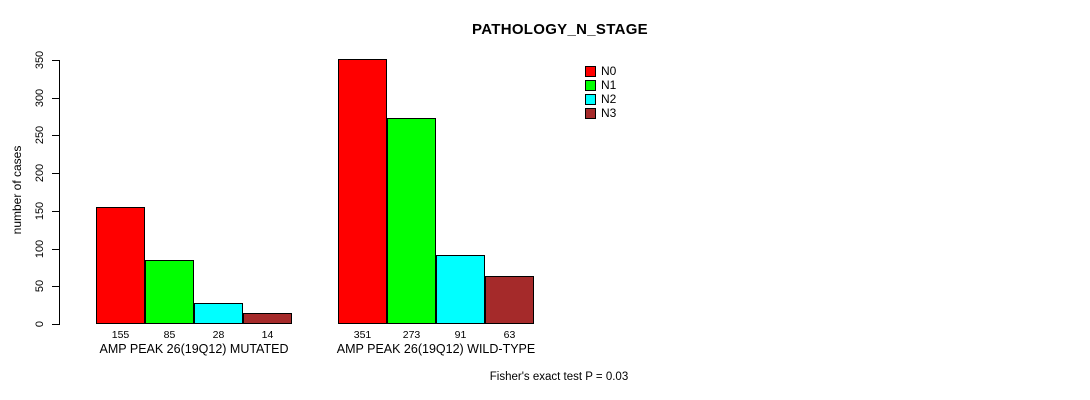 The image size is (1090, 400). Describe the element at coordinates (169, 335) in the screenshot. I see `bar-value-label: 85` at that location.